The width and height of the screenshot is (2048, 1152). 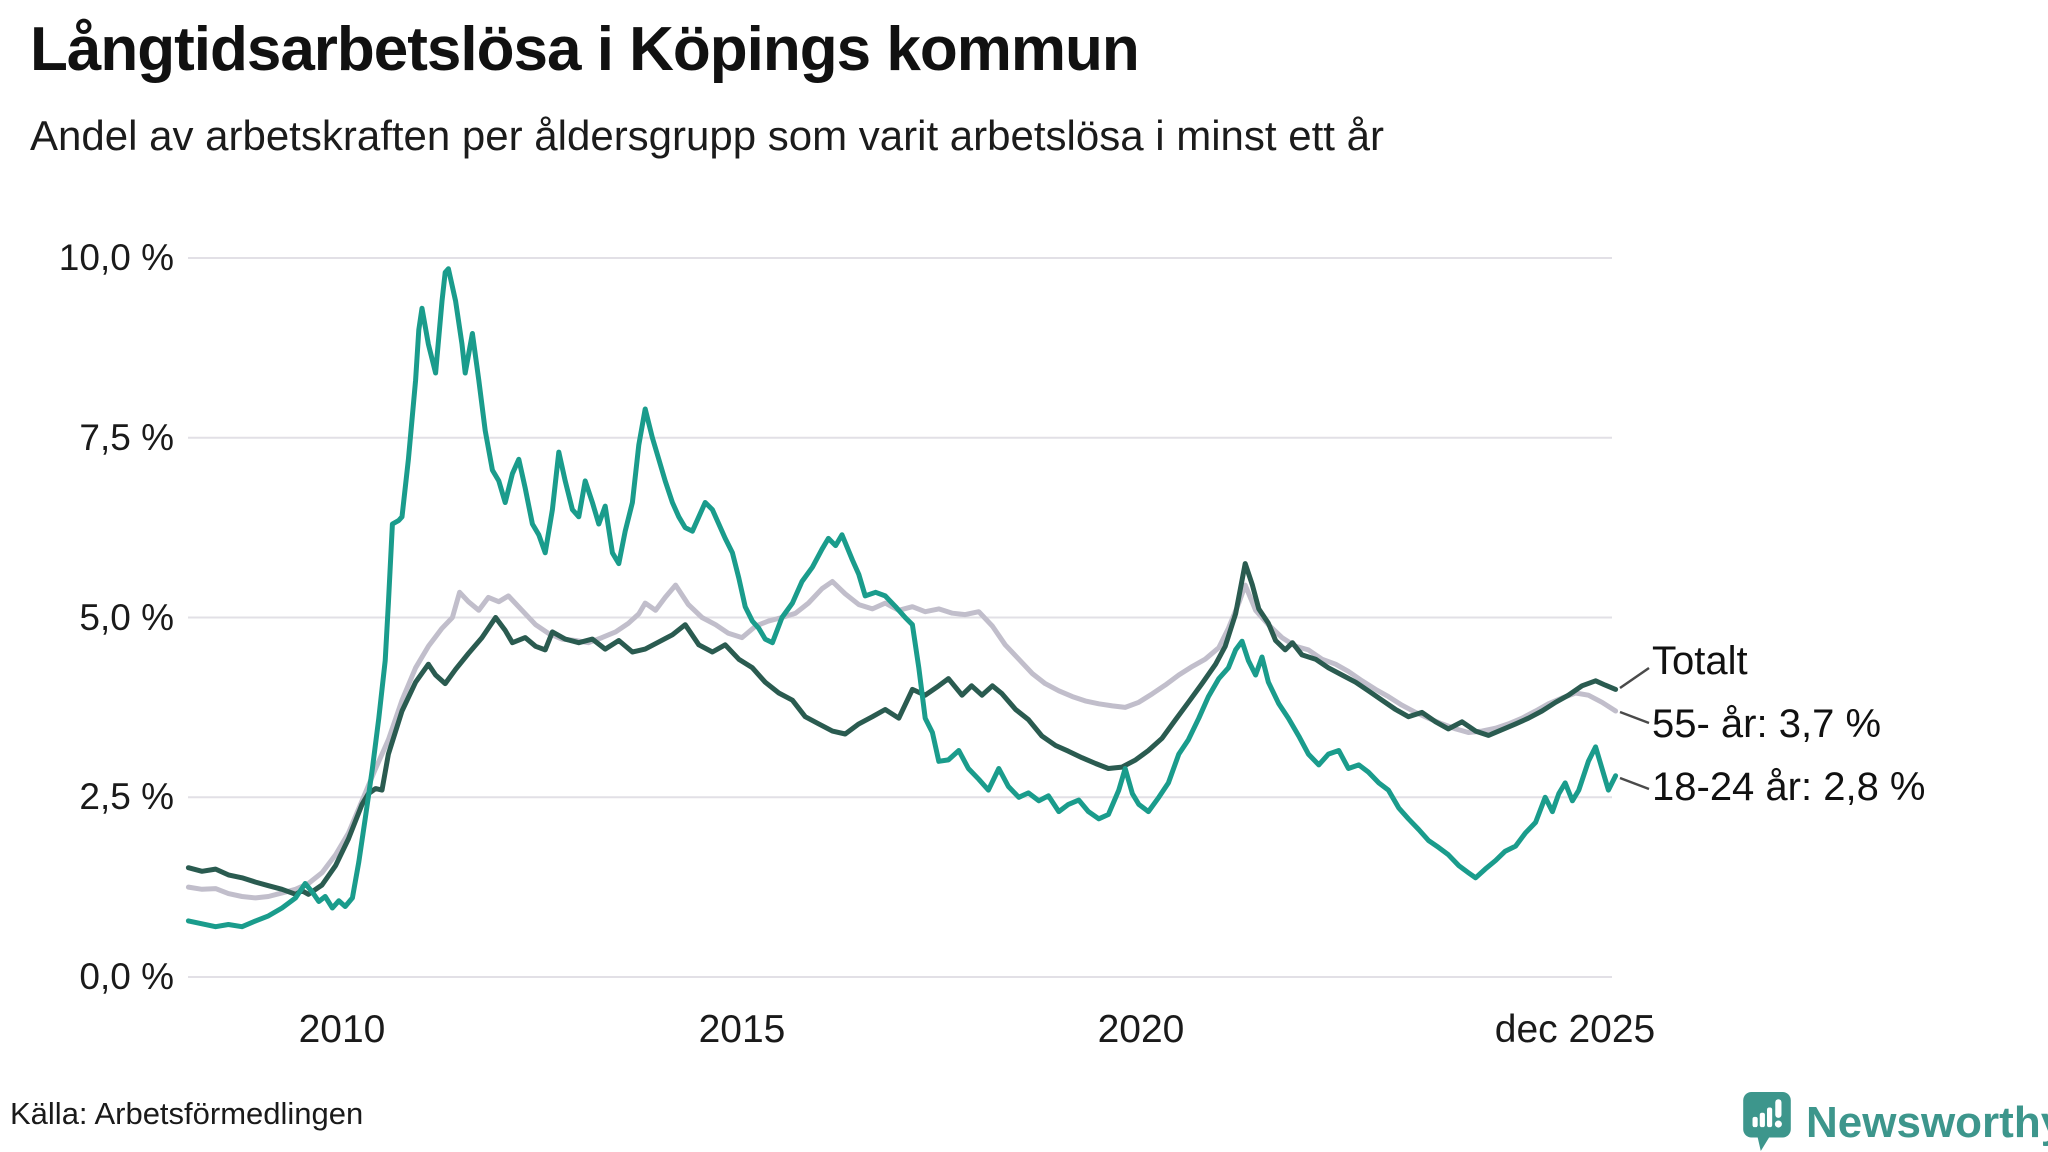 I want to click on x-axis-tick-dec-2025: dec 2025, so click(x=1575, y=1029).